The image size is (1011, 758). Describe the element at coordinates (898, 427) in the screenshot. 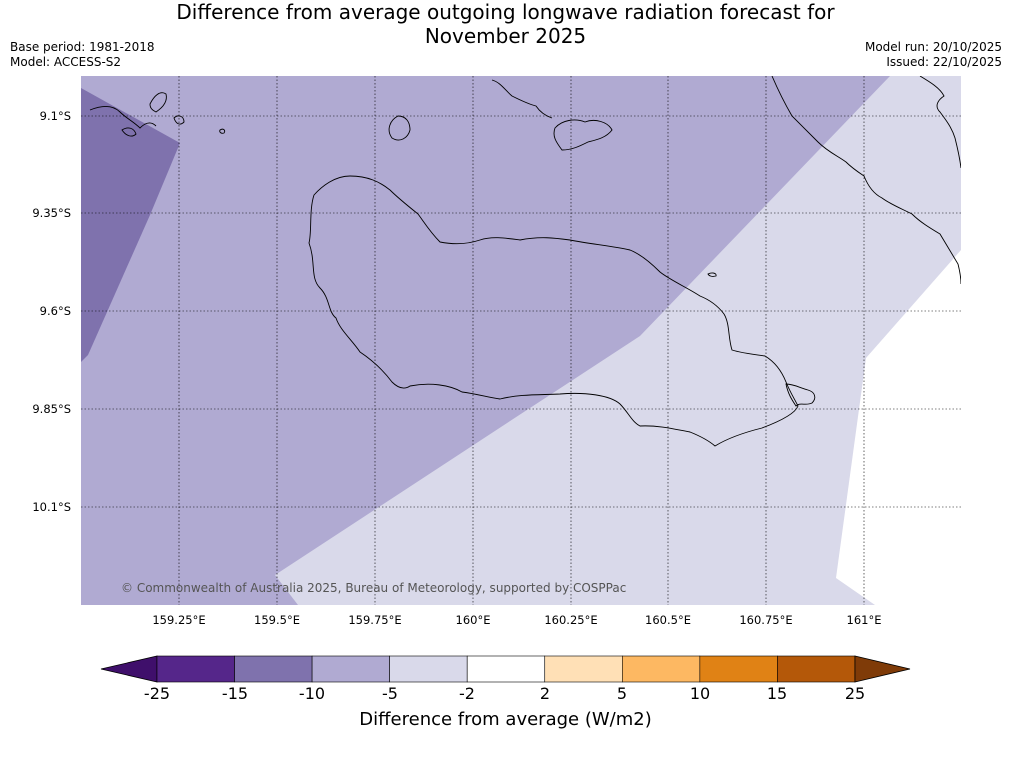

I see `neutral-region` at that location.